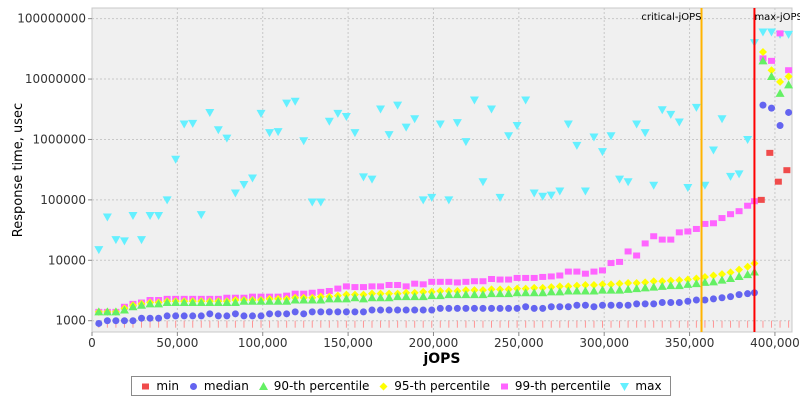  What do you see at coordinates (774, 176) in the screenshot?
I see `series-min` at bounding box center [774, 176].